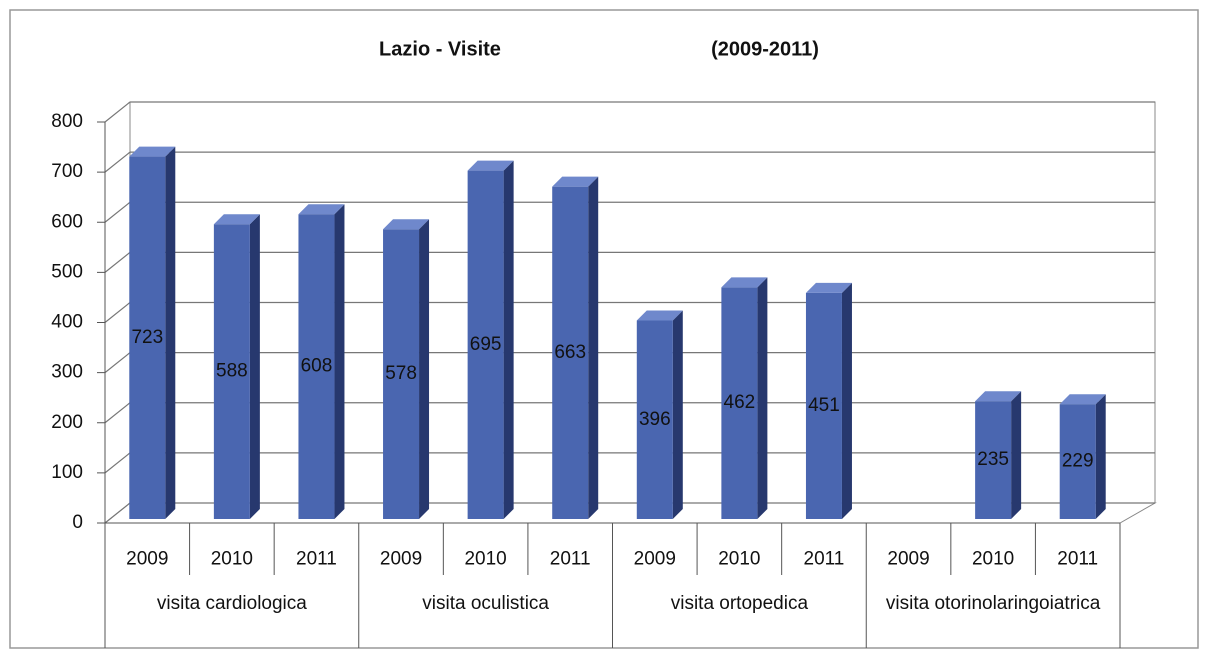 This screenshot has height=658, width=1208. Describe the element at coordinates (739, 603) in the screenshot. I see `group-label: visita ortopedica` at that location.